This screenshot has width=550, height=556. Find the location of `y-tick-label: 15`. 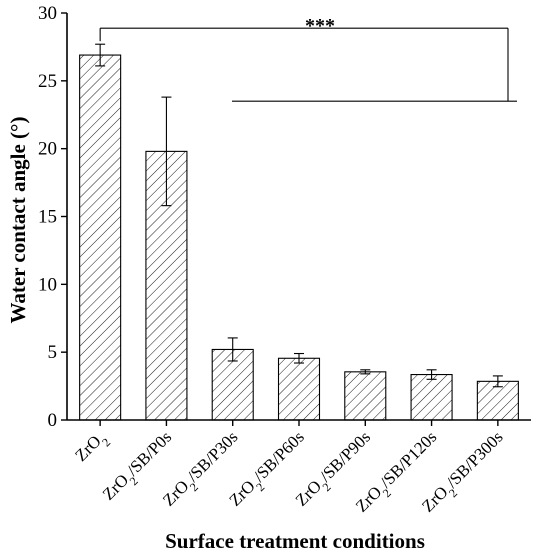

y-tick-label: 15 is located at coordinates (47, 217).